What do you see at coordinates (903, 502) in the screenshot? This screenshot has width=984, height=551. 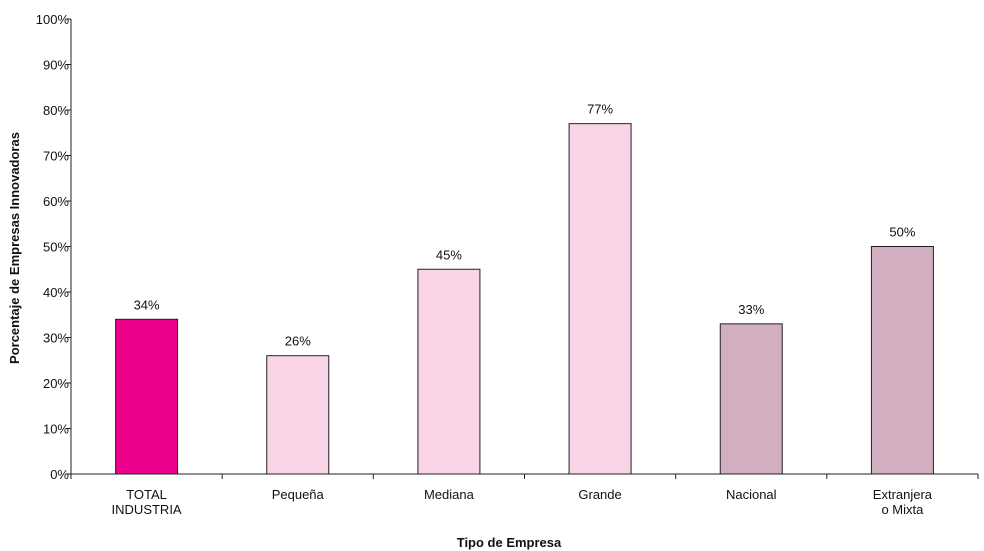 I see `x-tick-label: Extranjera o Mixta` at bounding box center [903, 502].